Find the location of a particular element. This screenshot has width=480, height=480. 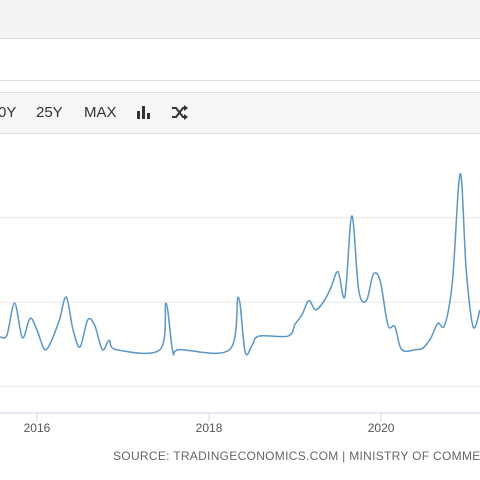

range-button: 0Y is located at coordinates (8, 112).